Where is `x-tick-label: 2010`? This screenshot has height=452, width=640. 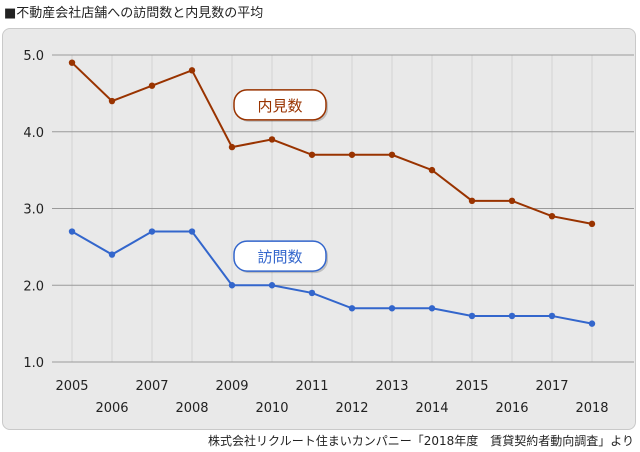
x-tick-label: 2010 is located at coordinates (271, 408).